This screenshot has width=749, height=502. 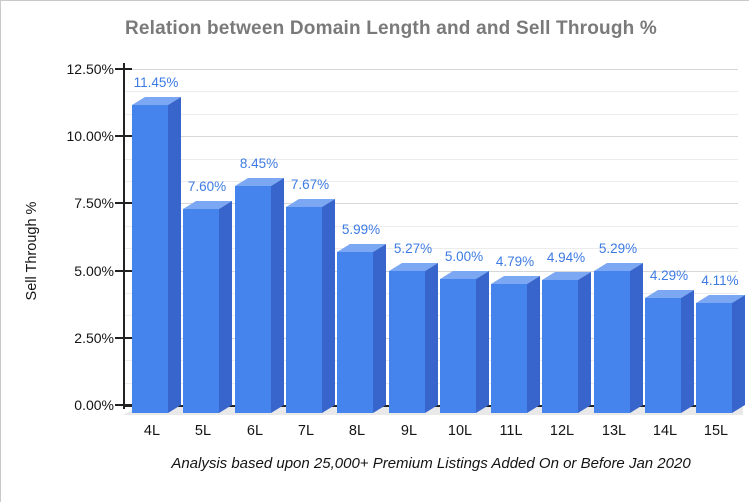 What do you see at coordinates (614, 431) in the screenshot?
I see `x-tick-label: 13L` at bounding box center [614, 431].